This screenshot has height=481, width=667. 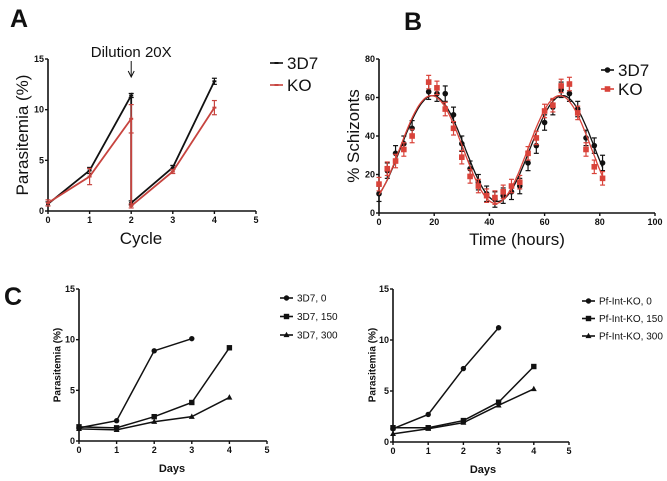 I want to click on x-tick-label: 2, so click(x=131, y=220).